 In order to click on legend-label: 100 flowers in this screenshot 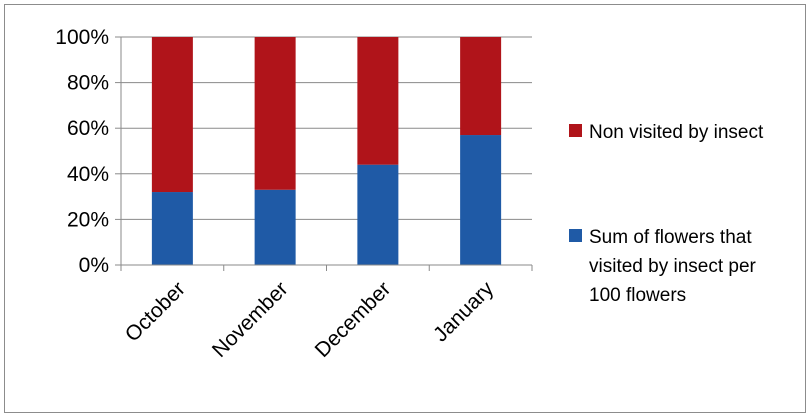, I will do `click(637, 295)`.